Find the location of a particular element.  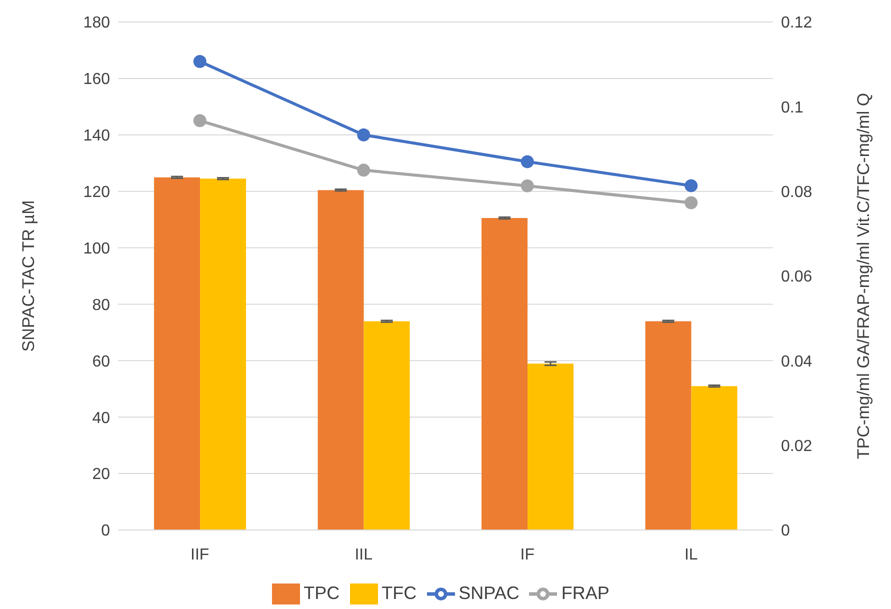

legend-label: TPC is located at coordinates (322, 592).